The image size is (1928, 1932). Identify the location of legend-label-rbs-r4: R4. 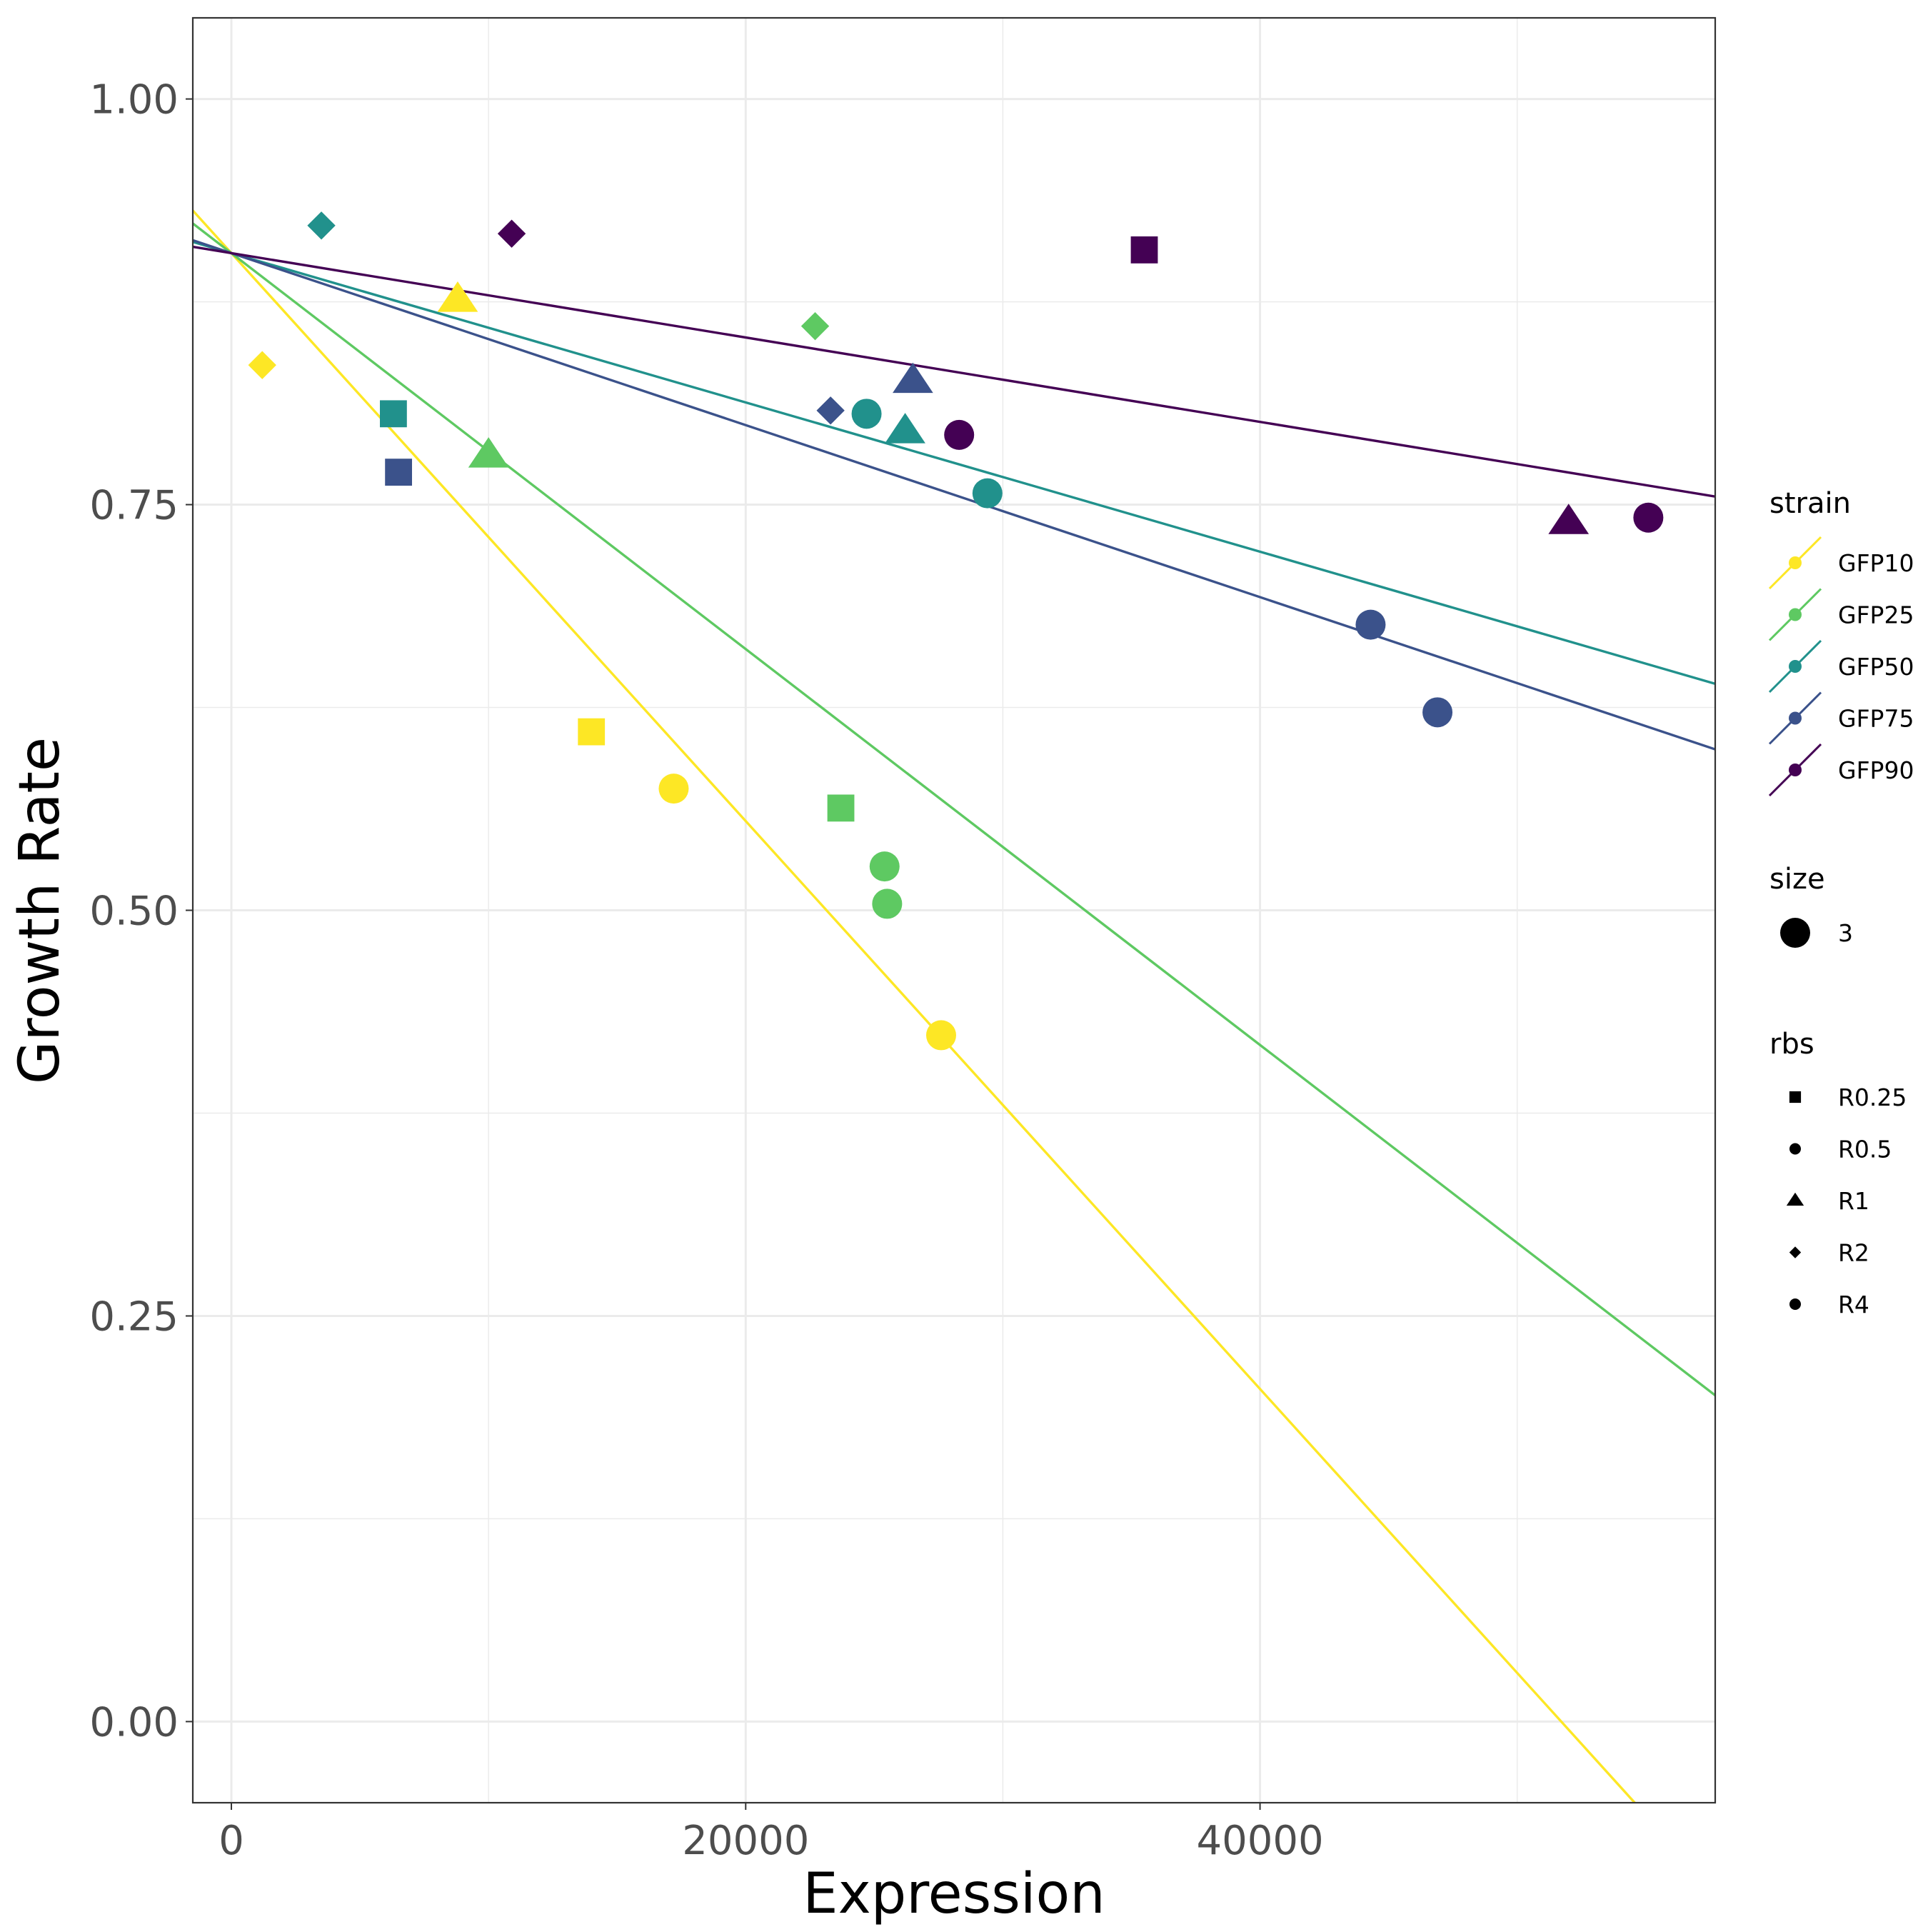
(1853, 1304).